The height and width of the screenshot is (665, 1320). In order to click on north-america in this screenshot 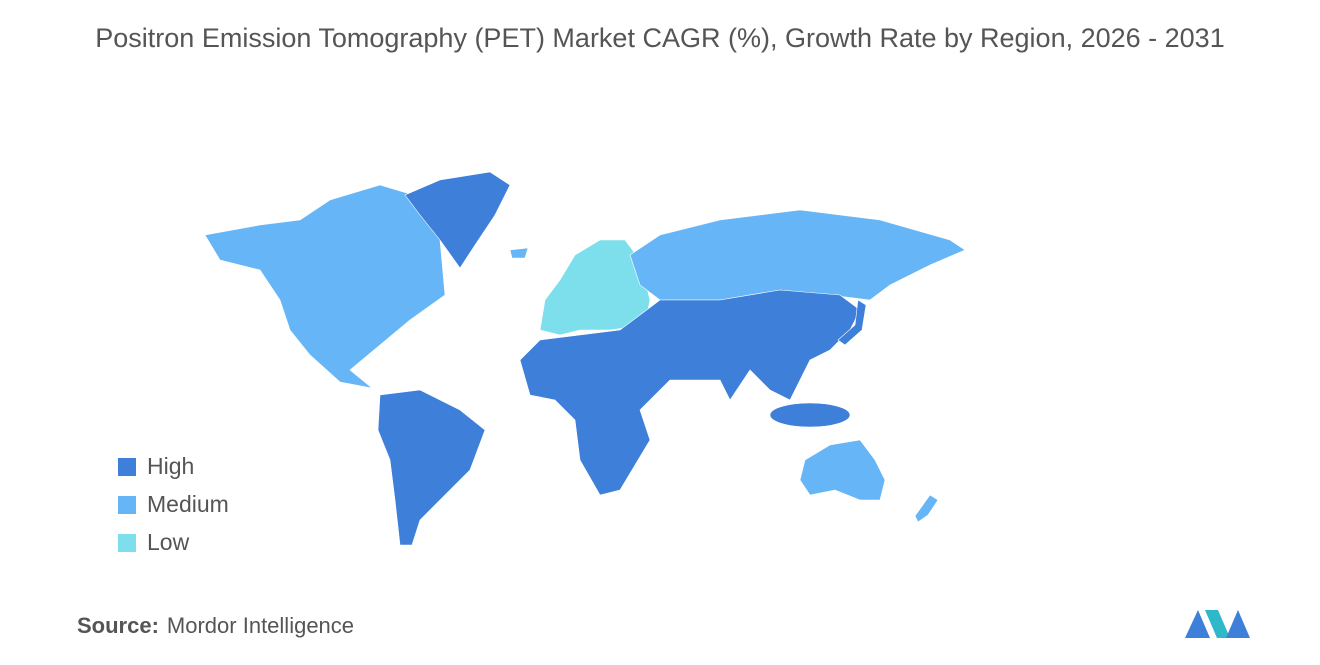, I will do `click(325, 286)`.